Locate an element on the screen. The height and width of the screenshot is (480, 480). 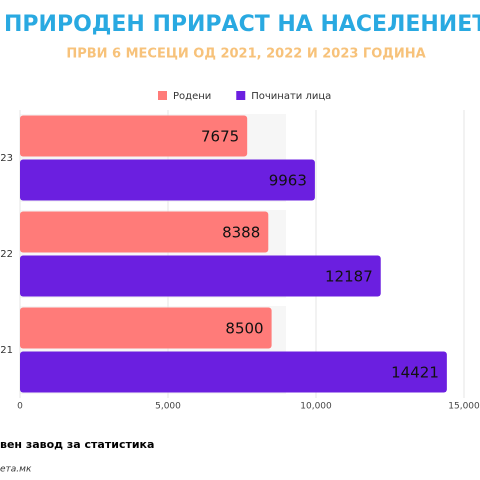
y-tick-label: 2022 is located at coordinates (6, 254).